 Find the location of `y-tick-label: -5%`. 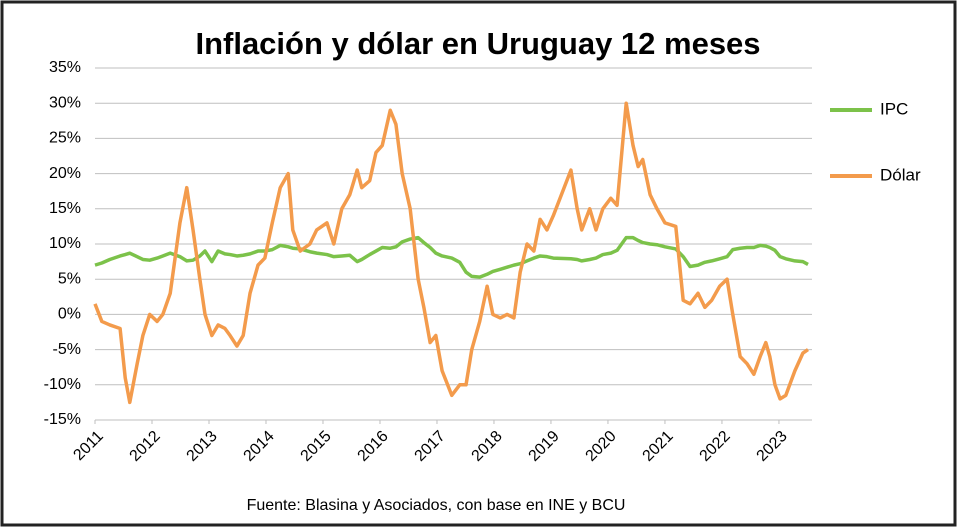

y-tick-label: -5% is located at coordinates (67, 349).